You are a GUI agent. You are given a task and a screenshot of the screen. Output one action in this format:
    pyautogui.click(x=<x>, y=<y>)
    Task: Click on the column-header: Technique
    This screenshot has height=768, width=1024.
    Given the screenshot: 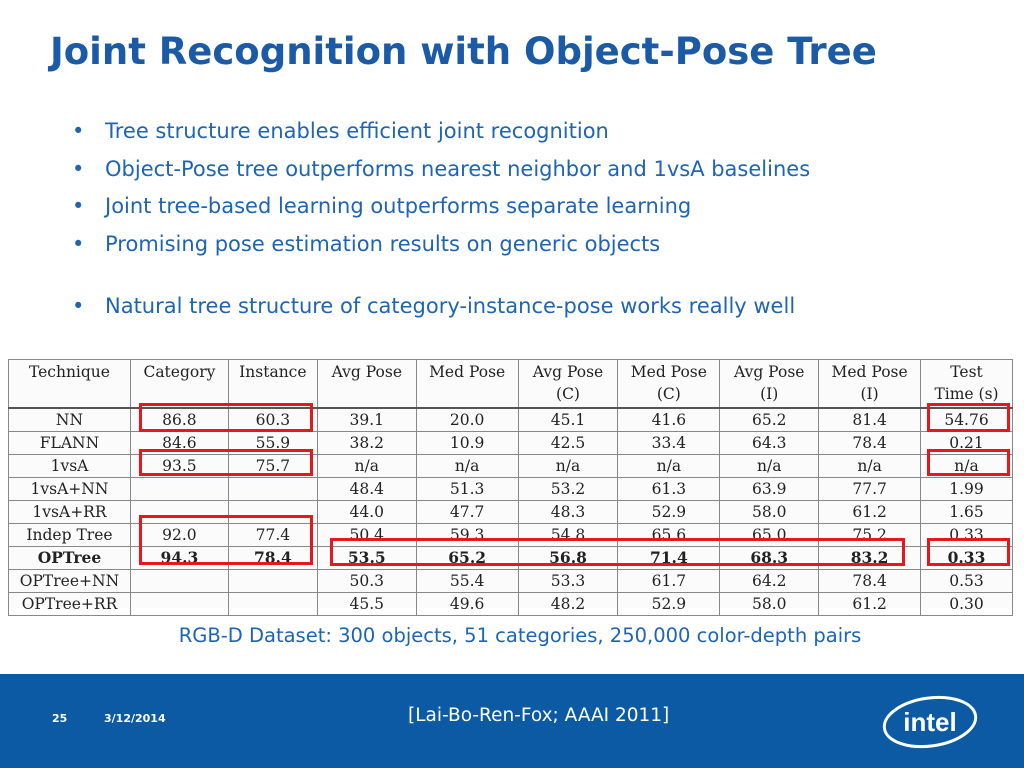 What is the action you would take?
    pyautogui.click(x=69, y=384)
    